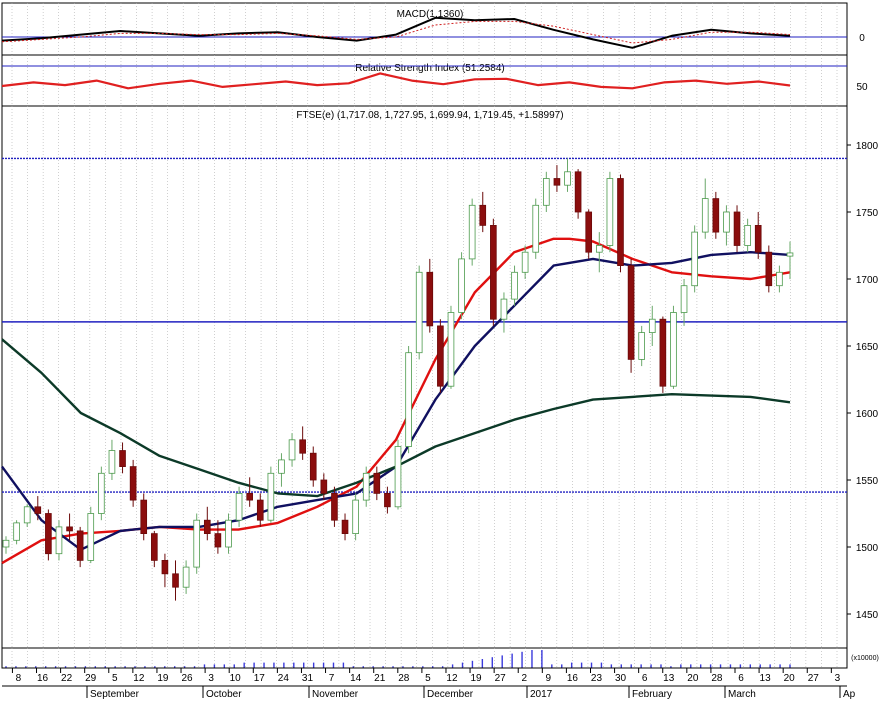  What do you see at coordinates (224, 694) in the screenshot?
I see `month-label: October` at bounding box center [224, 694].